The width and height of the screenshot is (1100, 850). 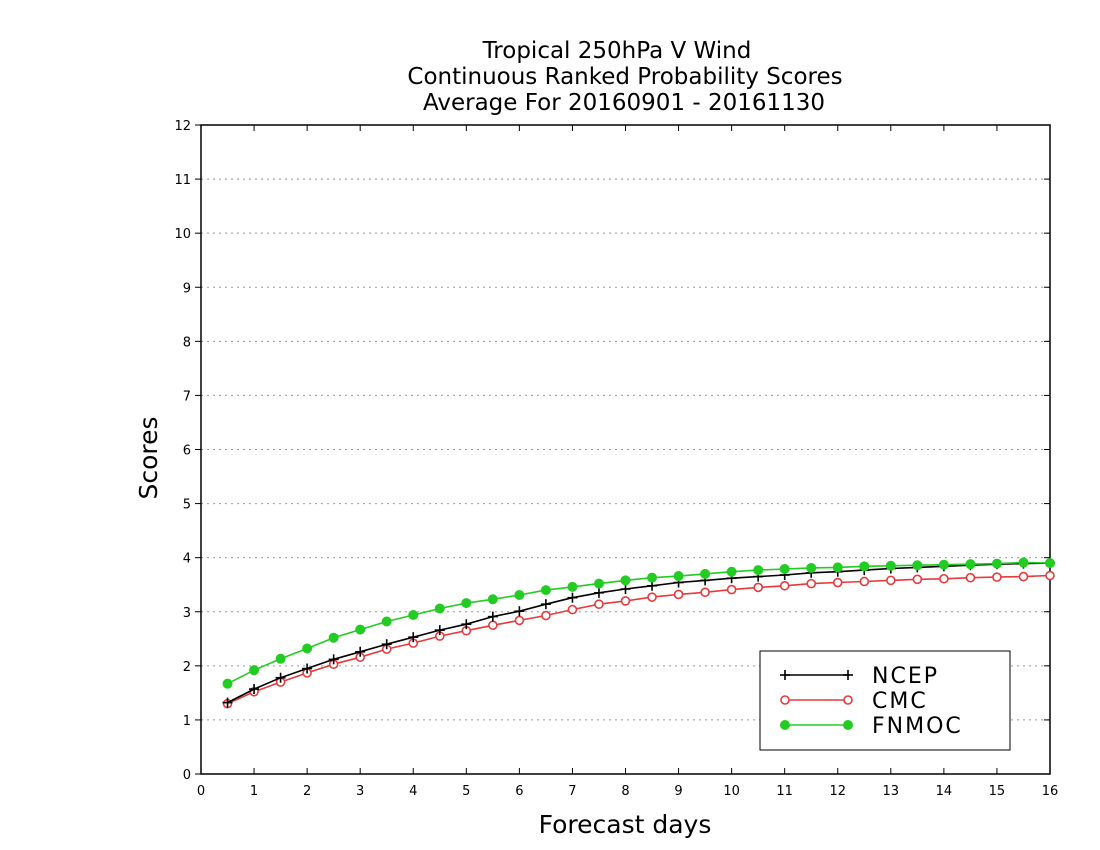 I want to click on x-tick-label: 0, so click(x=201, y=791).